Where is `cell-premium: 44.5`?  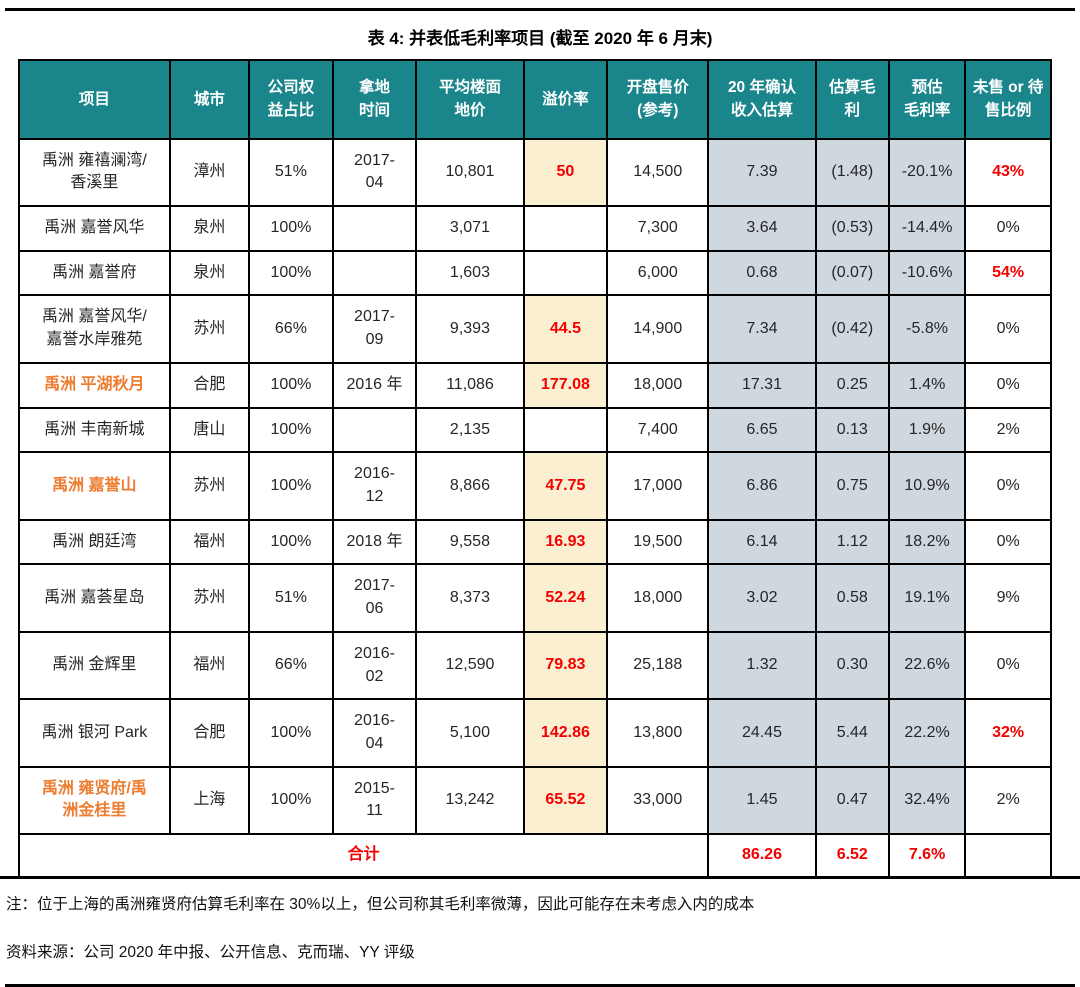
cell-premium: 44.5 is located at coordinates (565, 329).